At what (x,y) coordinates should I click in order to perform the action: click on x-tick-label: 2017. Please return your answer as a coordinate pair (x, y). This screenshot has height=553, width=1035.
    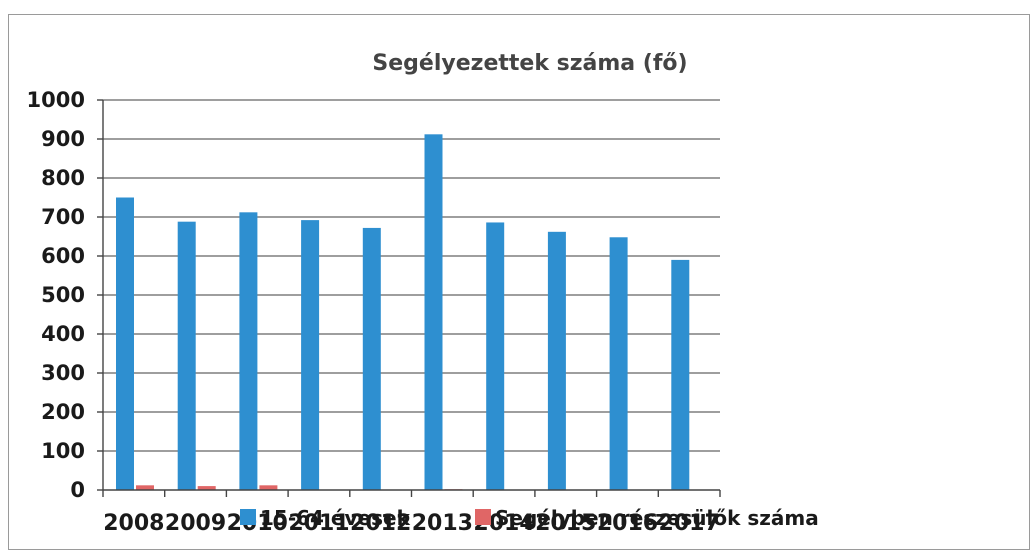
    Looking at the image, I should click on (689, 523).